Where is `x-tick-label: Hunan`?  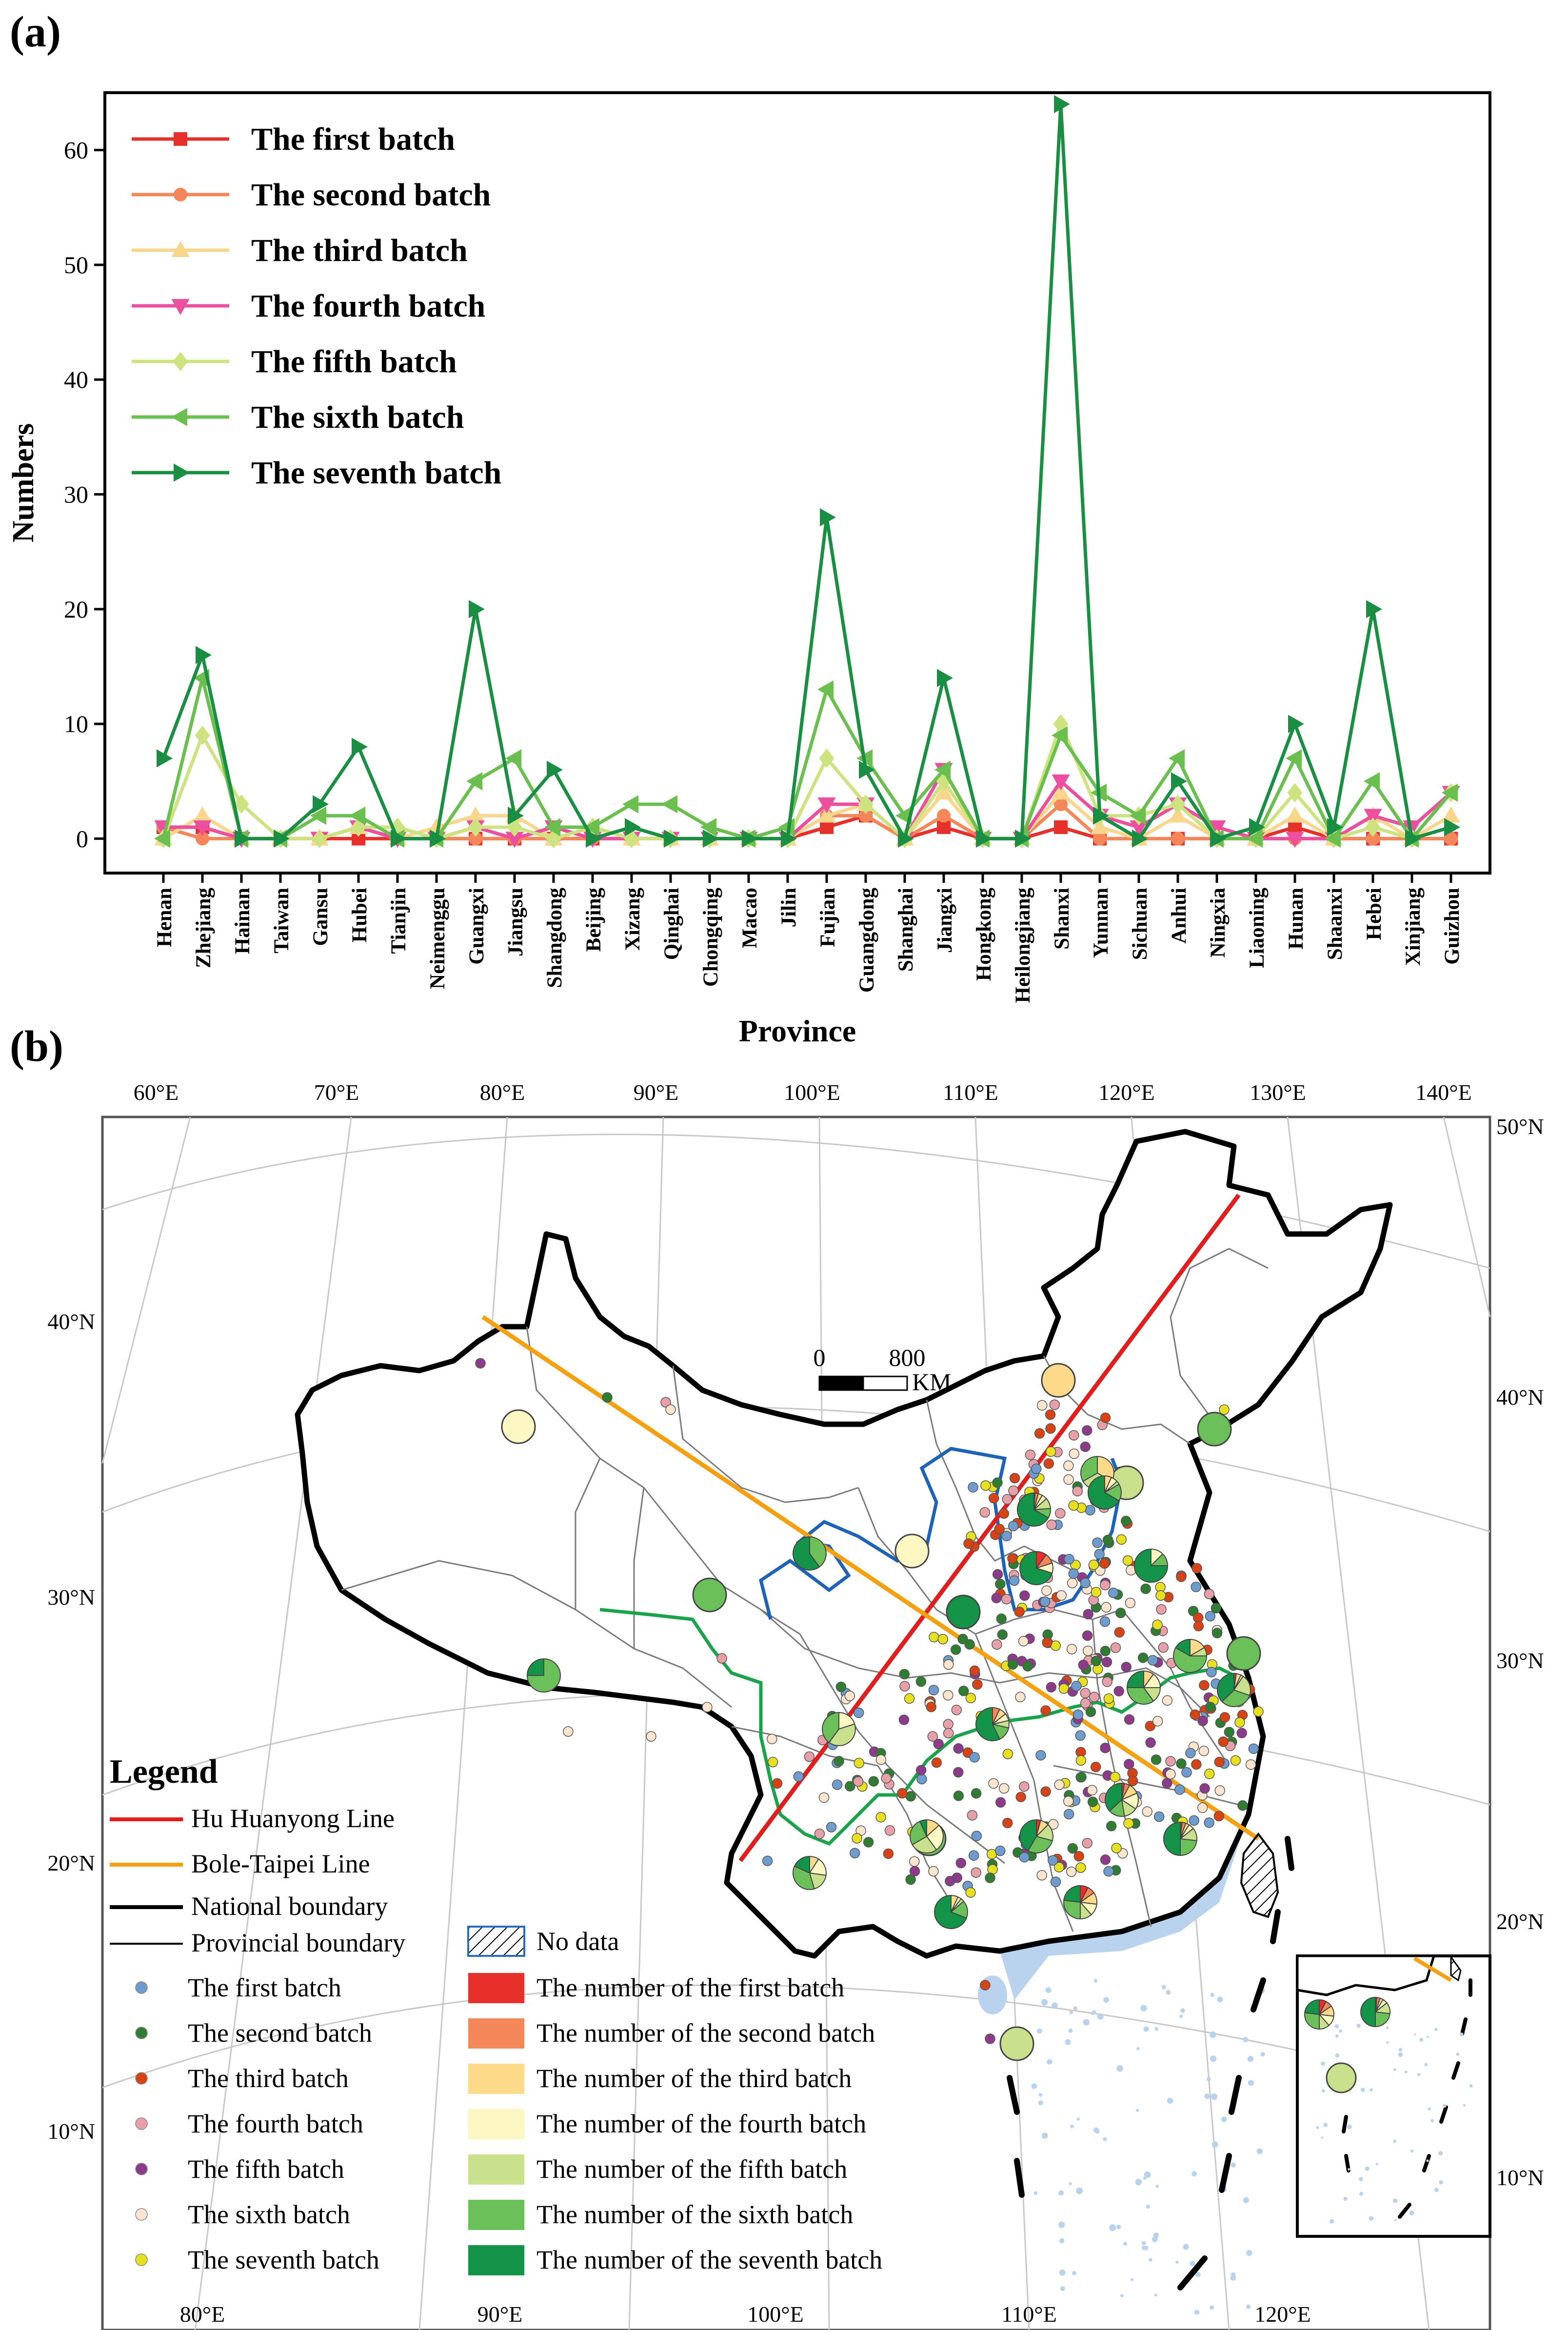
x-tick-label: Hunan is located at coordinates (1296, 919).